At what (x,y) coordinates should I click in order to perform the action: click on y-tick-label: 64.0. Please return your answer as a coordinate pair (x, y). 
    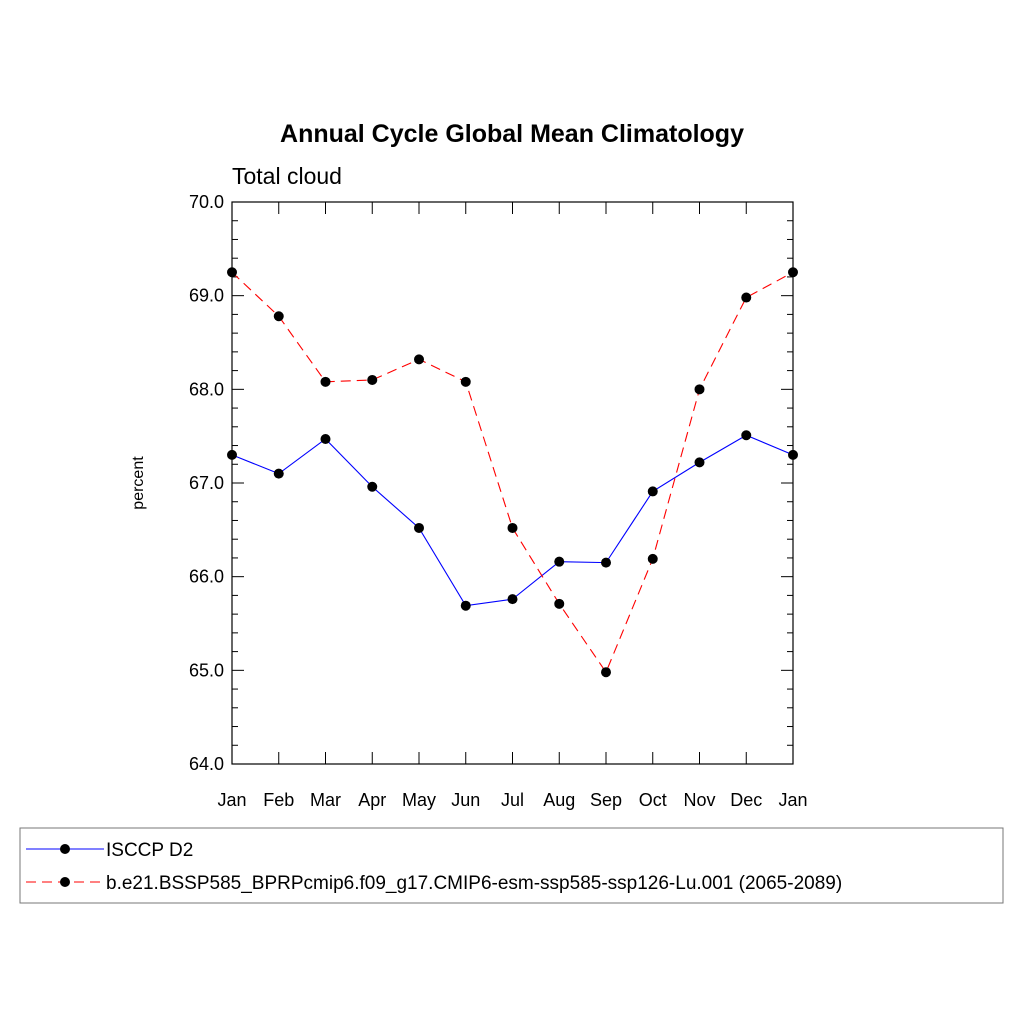
    Looking at the image, I should click on (206, 764).